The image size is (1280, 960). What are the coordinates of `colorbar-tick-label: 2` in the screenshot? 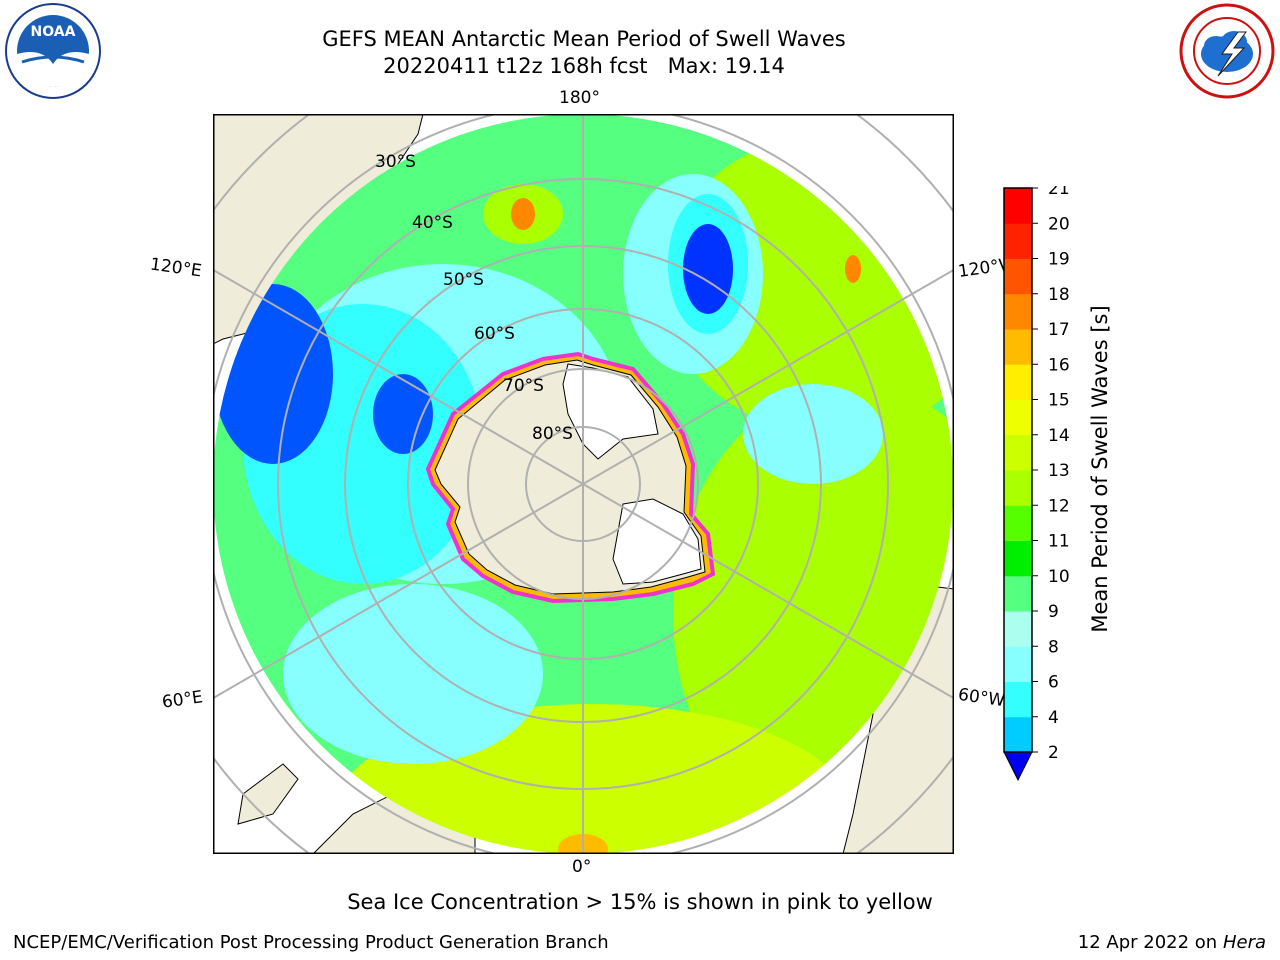 It's located at (1053, 753).